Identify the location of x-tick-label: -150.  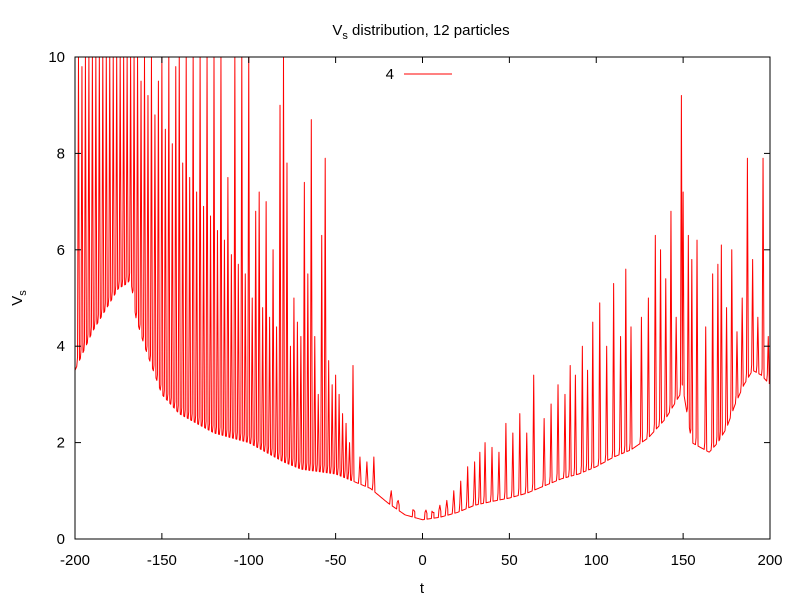
(162, 560).